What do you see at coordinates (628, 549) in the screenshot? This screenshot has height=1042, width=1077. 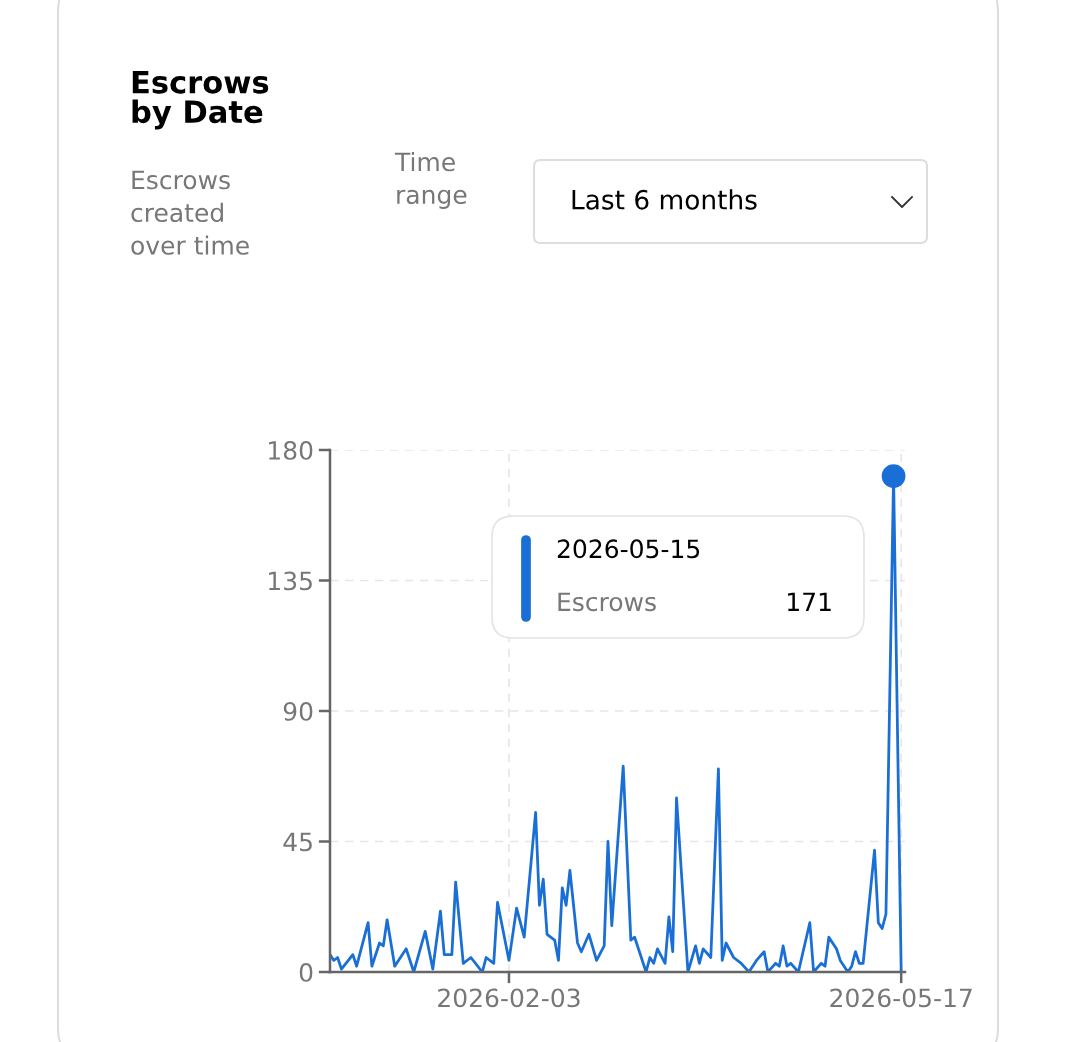 I see `annotation: 2026-05-15` at bounding box center [628, 549].